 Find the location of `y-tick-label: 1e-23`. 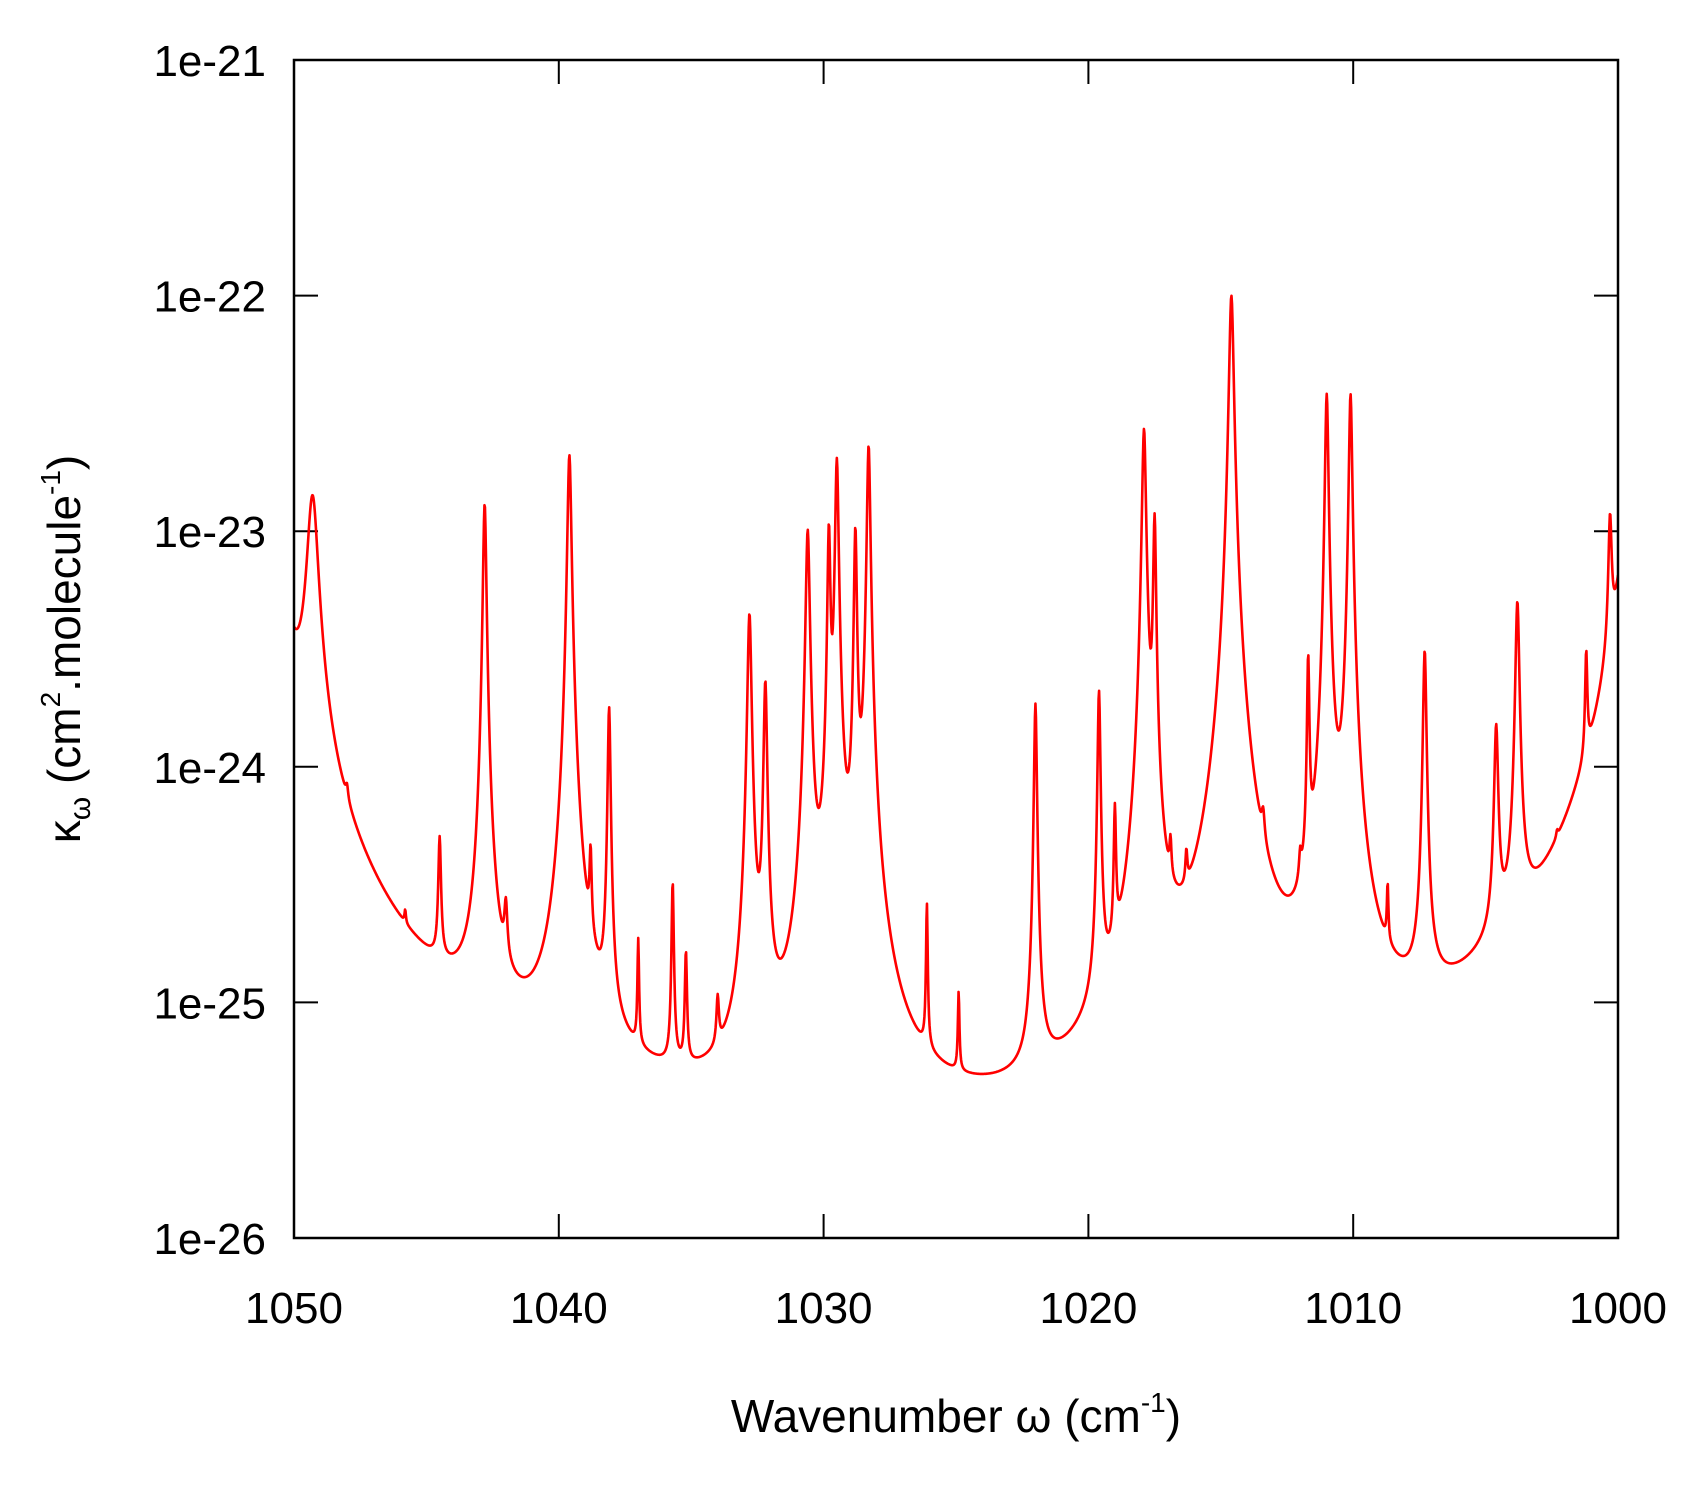

y-tick-label: 1e-23 is located at coordinates (209, 532).